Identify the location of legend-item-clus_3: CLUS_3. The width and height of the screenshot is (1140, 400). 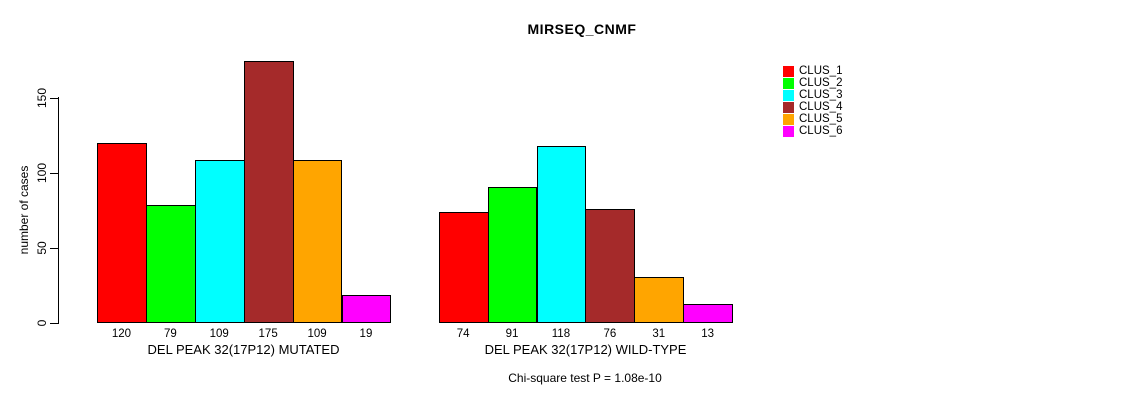
(812, 95).